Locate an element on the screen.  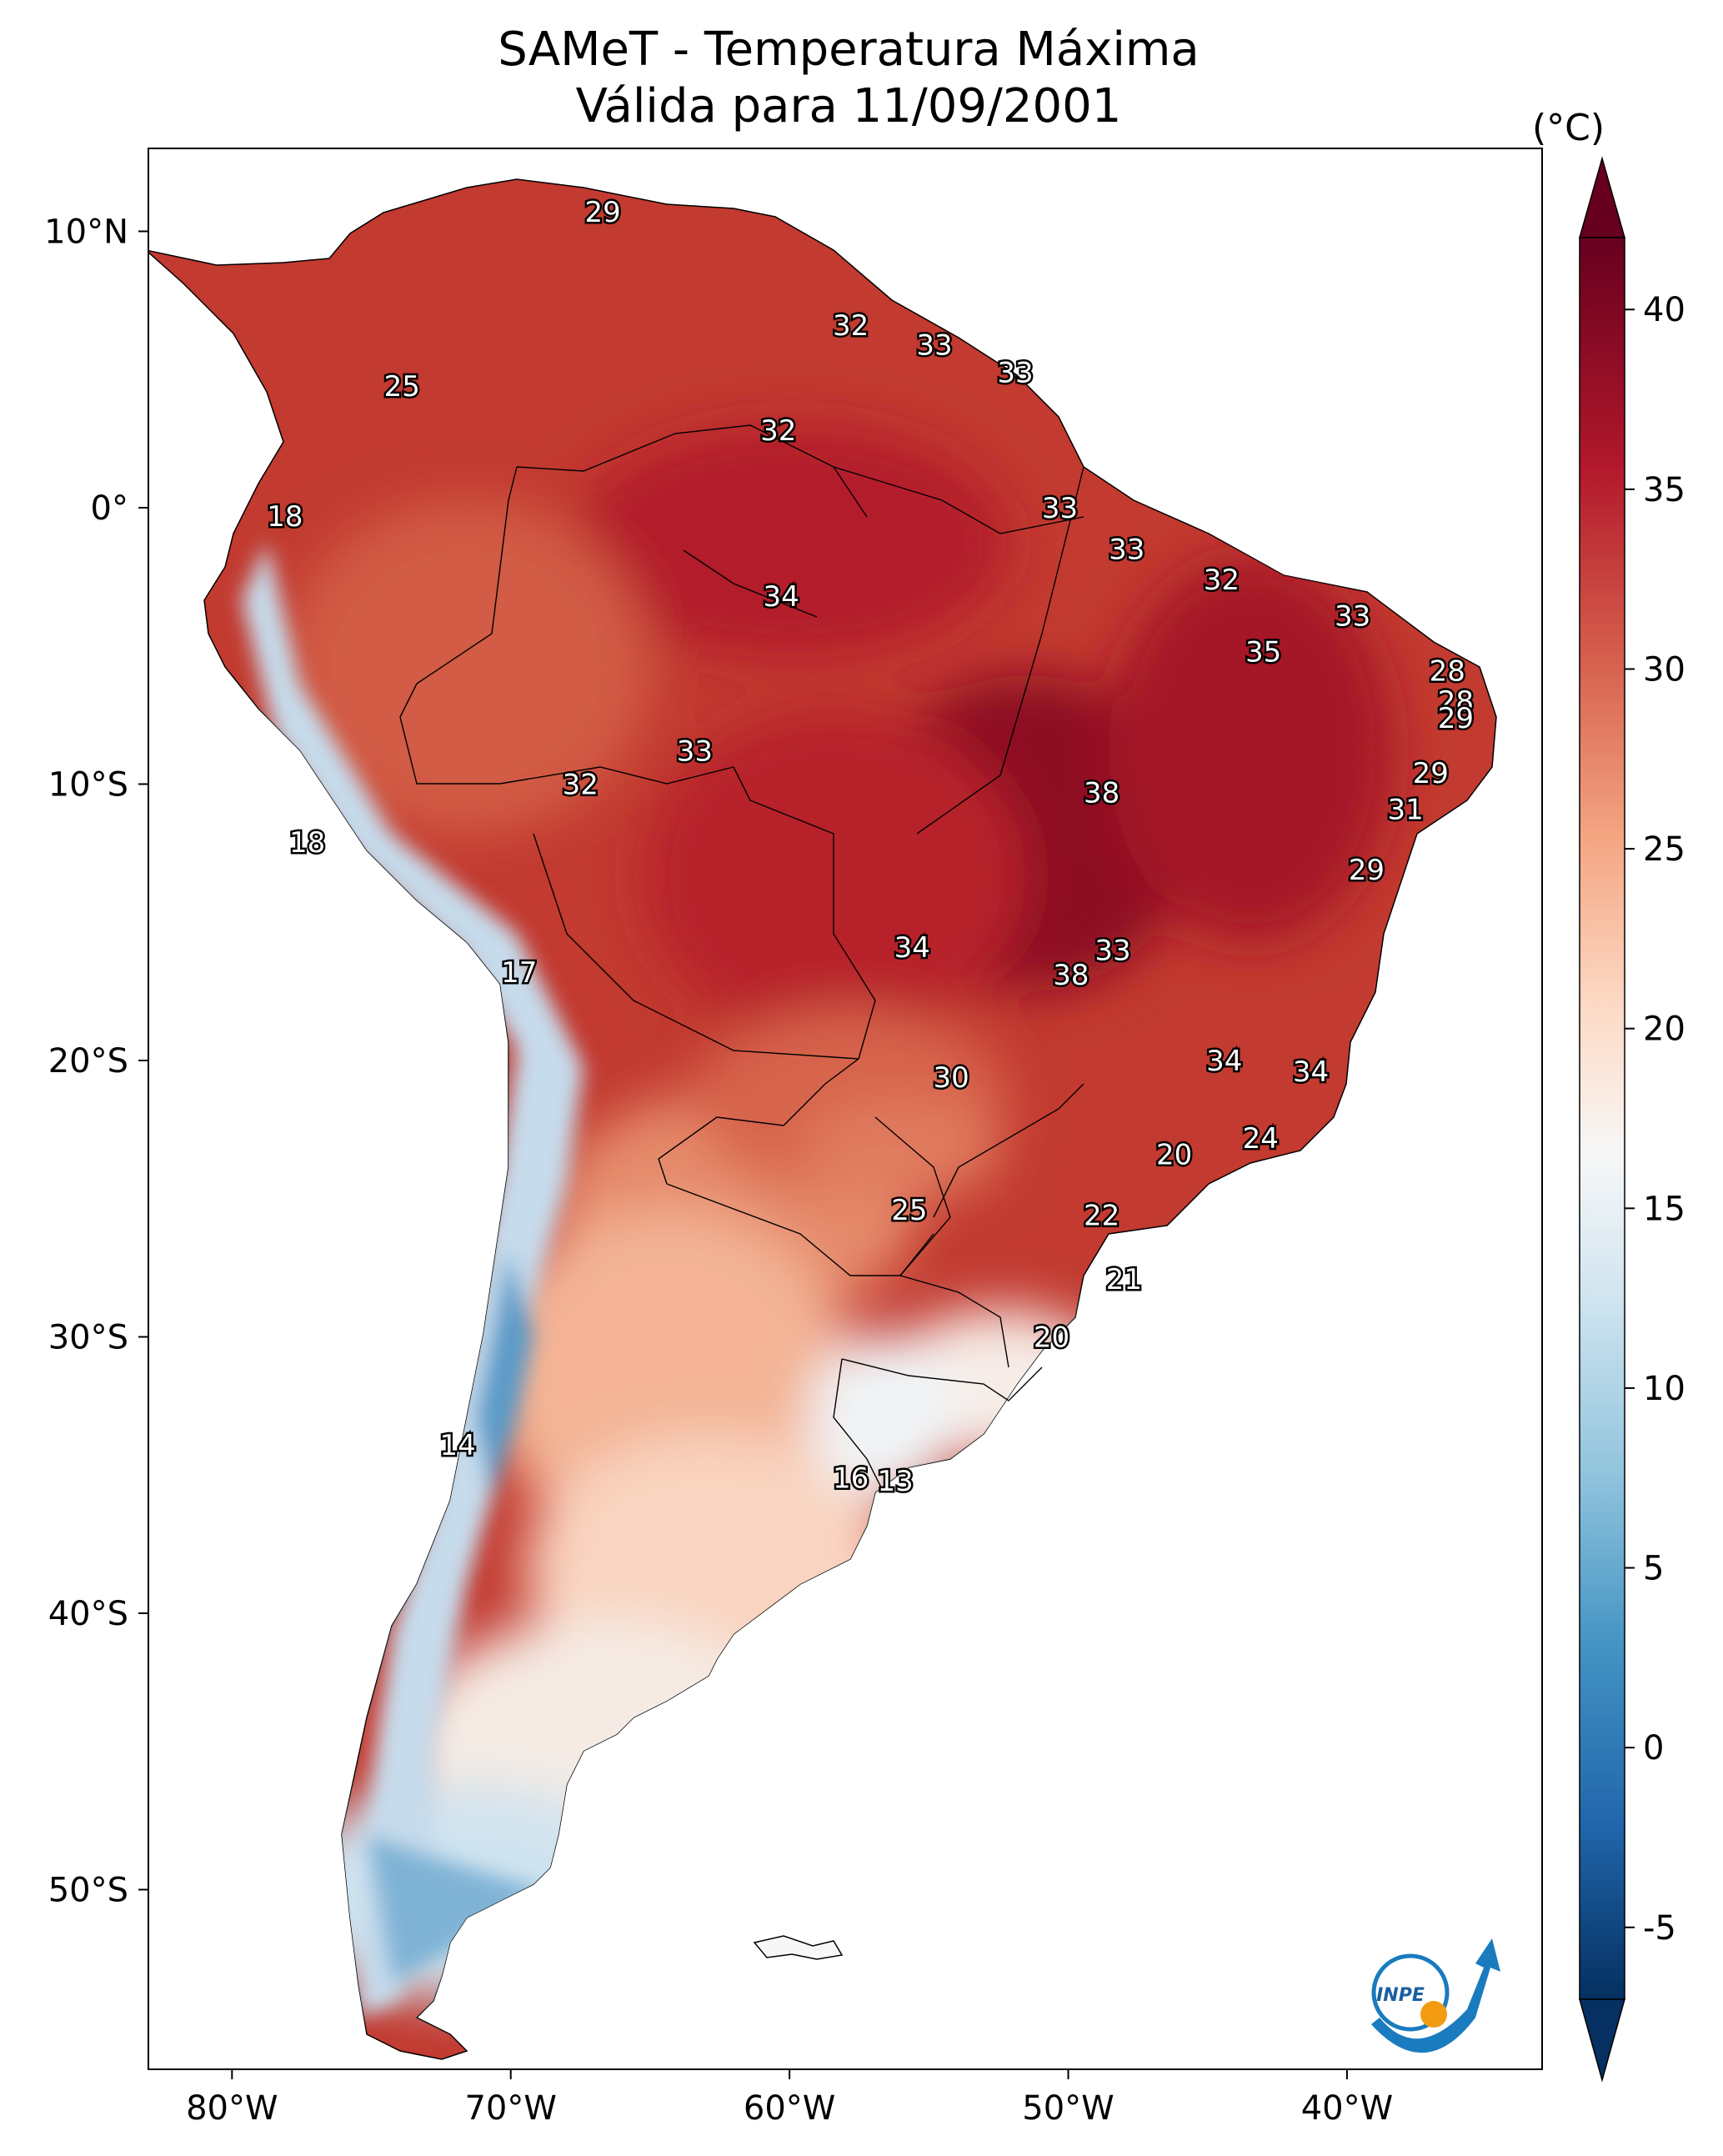
colorbar-tick-label: -5 is located at coordinates (1659, 1929).